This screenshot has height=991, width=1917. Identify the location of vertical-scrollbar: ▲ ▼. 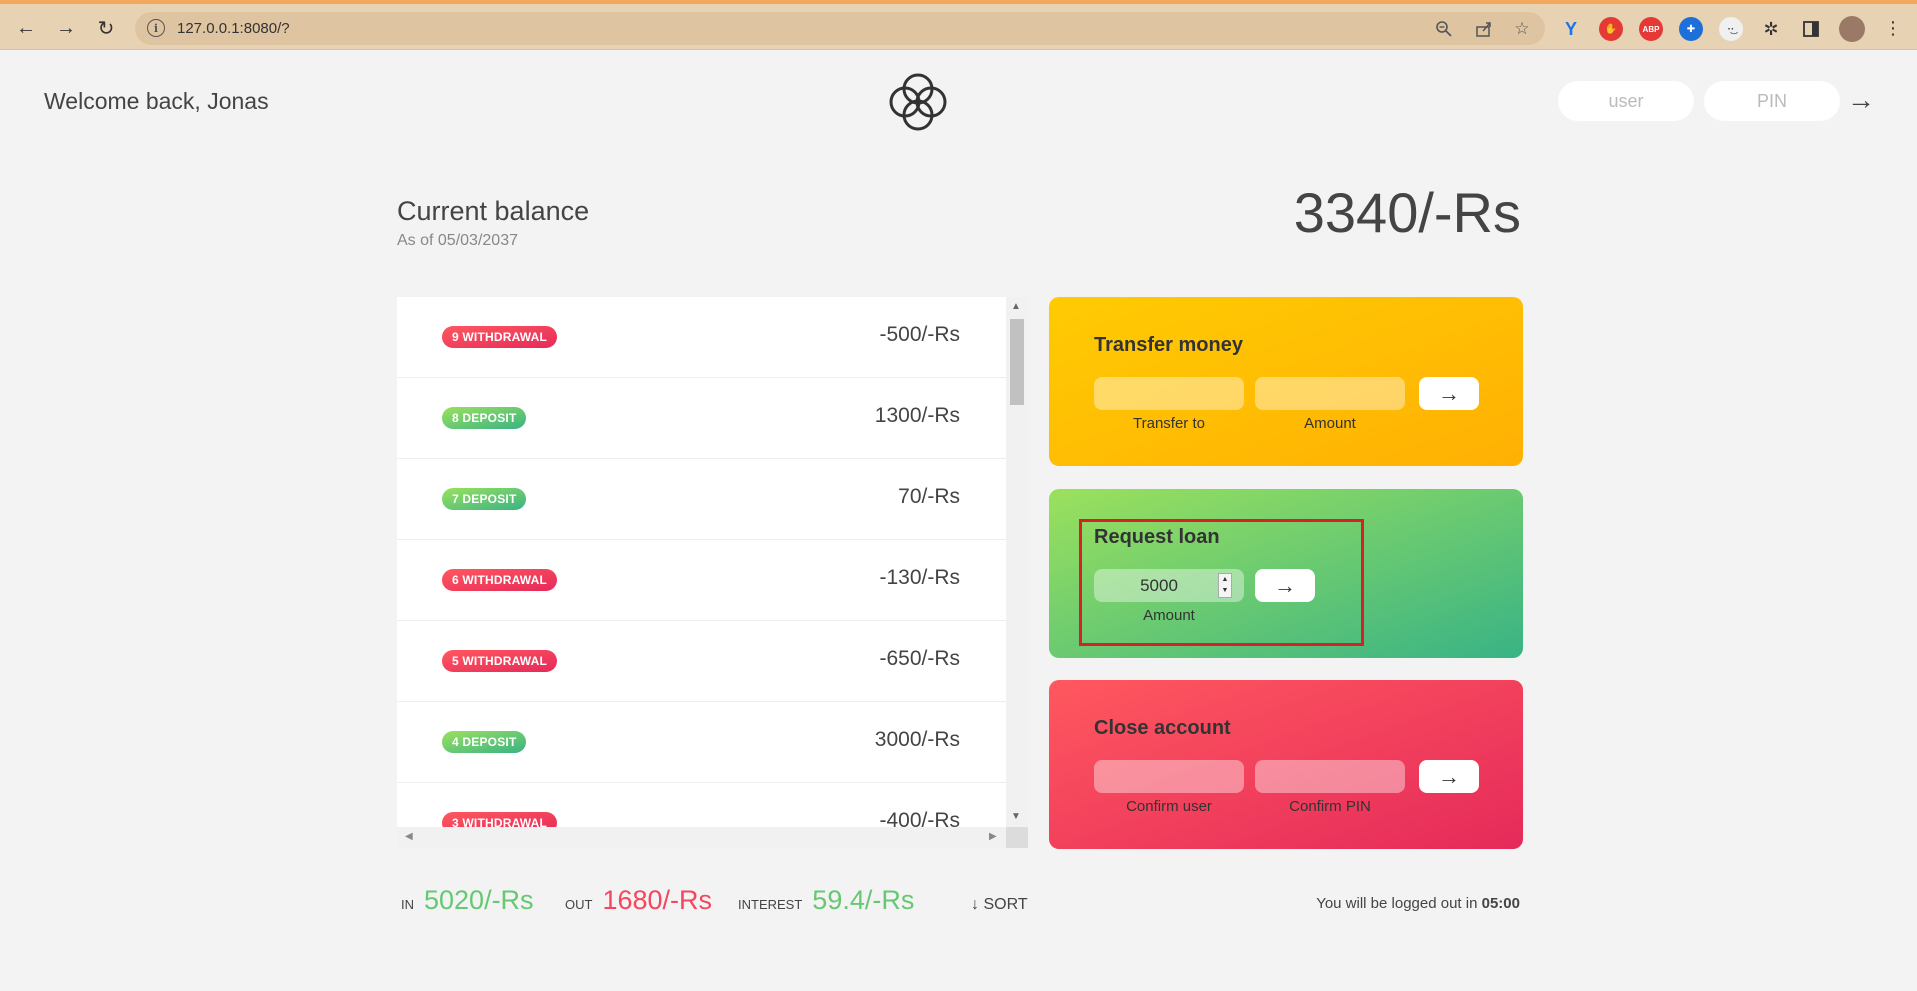
(1017, 562).